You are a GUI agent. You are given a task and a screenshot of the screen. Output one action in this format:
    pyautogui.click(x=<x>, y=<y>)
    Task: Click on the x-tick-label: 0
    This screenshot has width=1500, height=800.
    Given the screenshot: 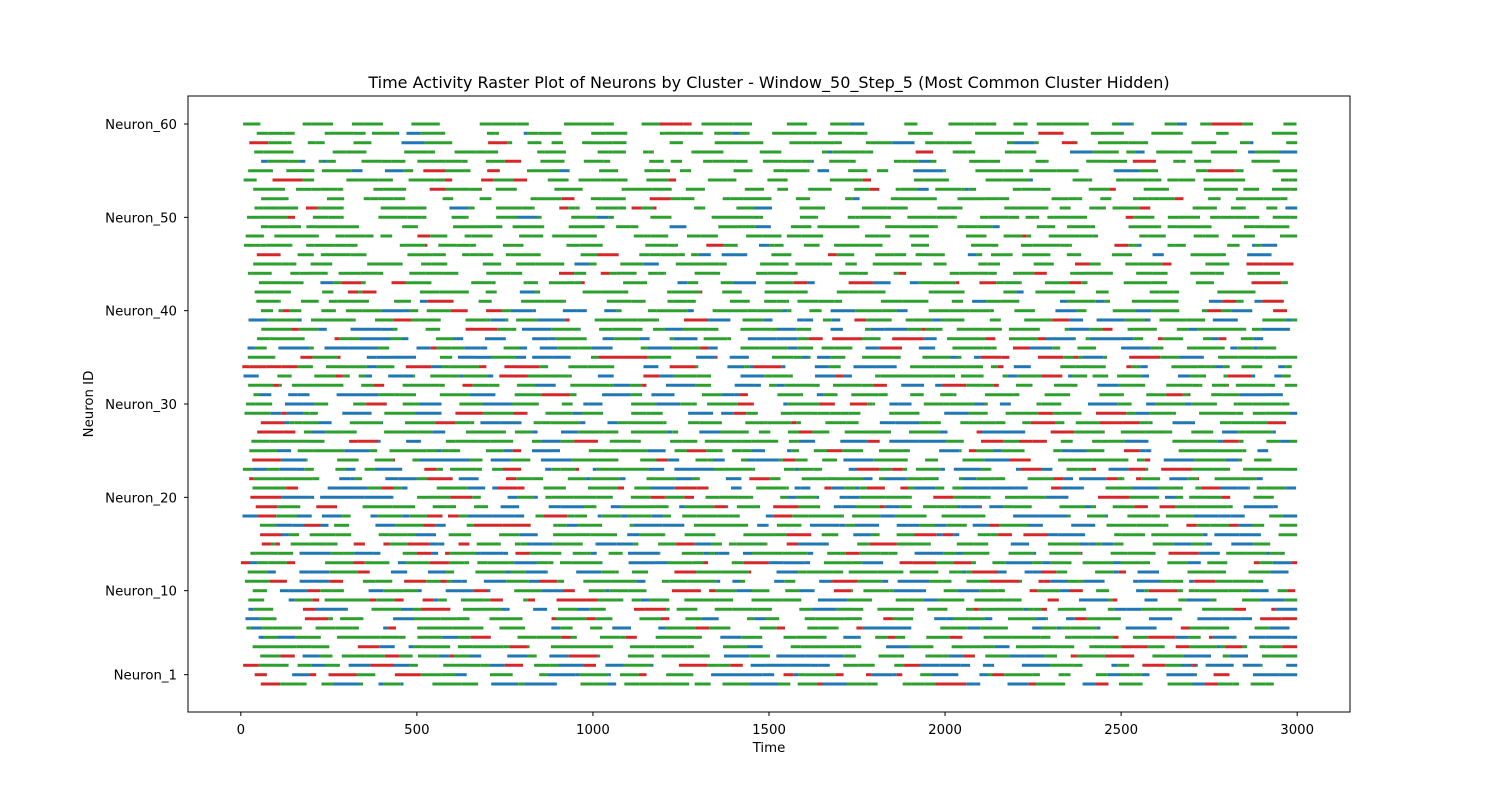 What is the action you would take?
    pyautogui.click(x=241, y=730)
    